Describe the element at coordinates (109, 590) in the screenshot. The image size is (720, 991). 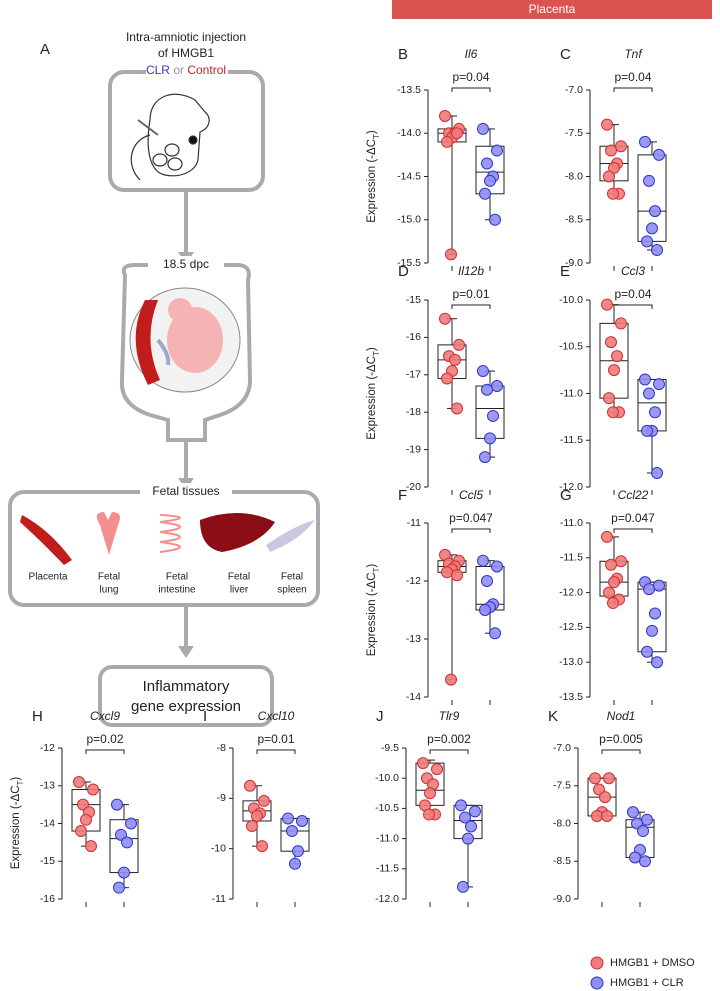
I see `tissue-label: lung` at that location.